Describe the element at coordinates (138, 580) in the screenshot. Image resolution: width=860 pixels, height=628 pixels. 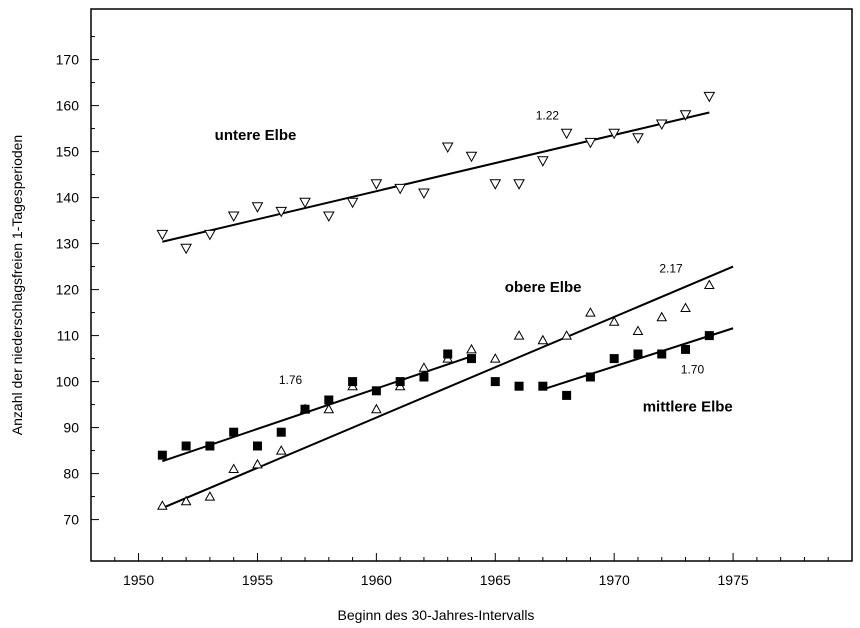
I see `x-tick-label: 1950` at that location.